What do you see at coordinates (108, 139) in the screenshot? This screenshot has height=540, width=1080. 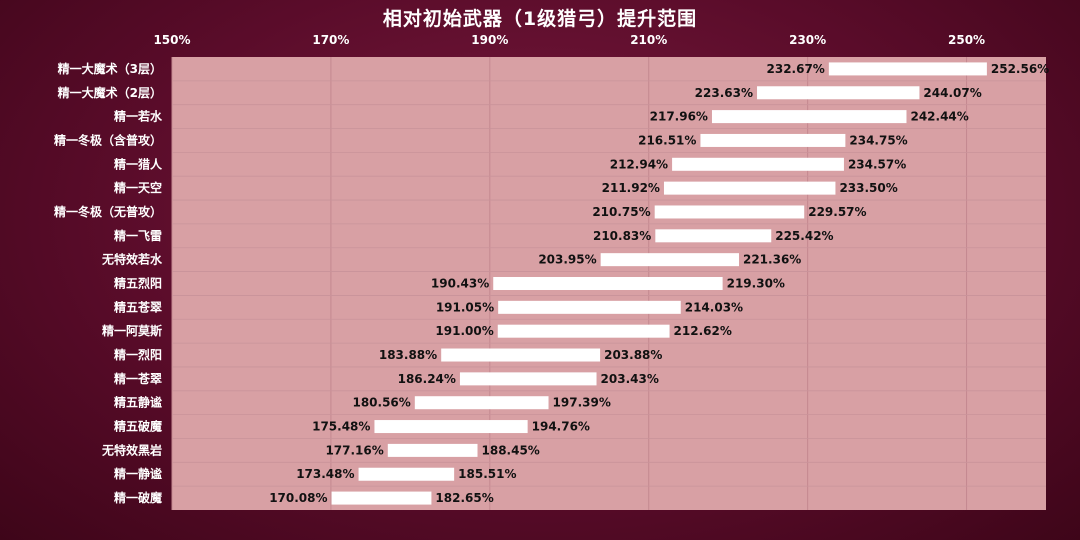 I see `category-label: 精一冬极（含普攻）` at bounding box center [108, 139].